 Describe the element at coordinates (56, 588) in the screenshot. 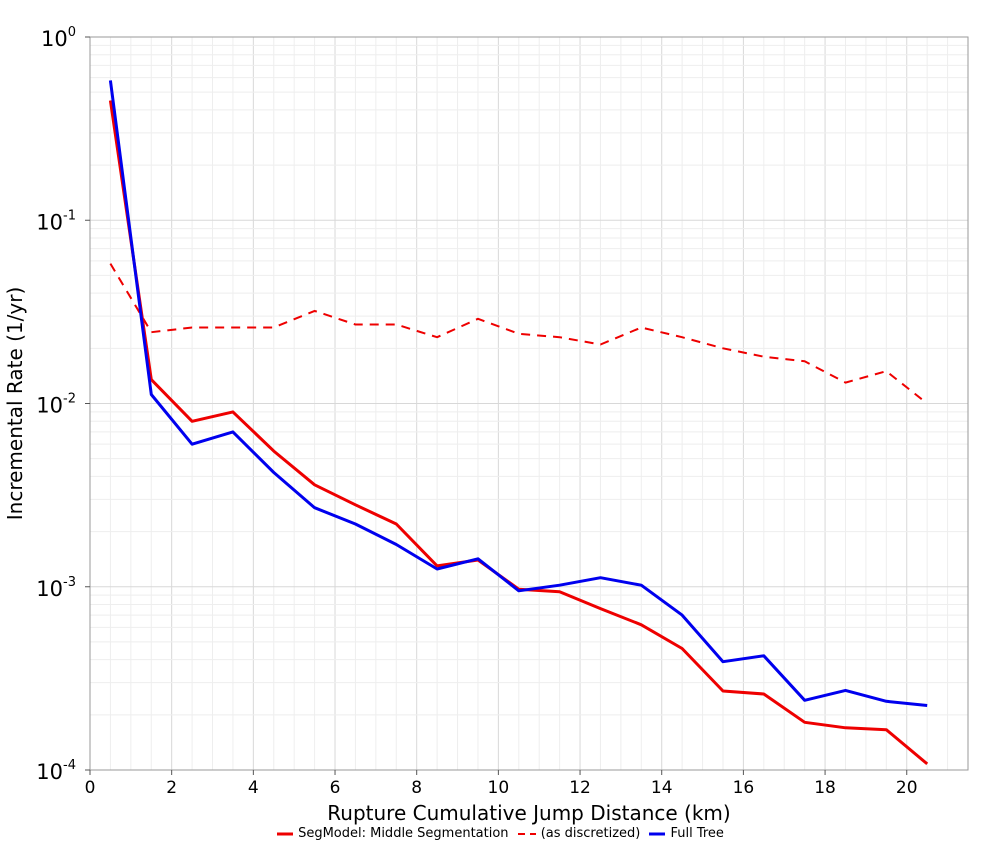

I see `y-tick-label: 10⁻³` at that location.